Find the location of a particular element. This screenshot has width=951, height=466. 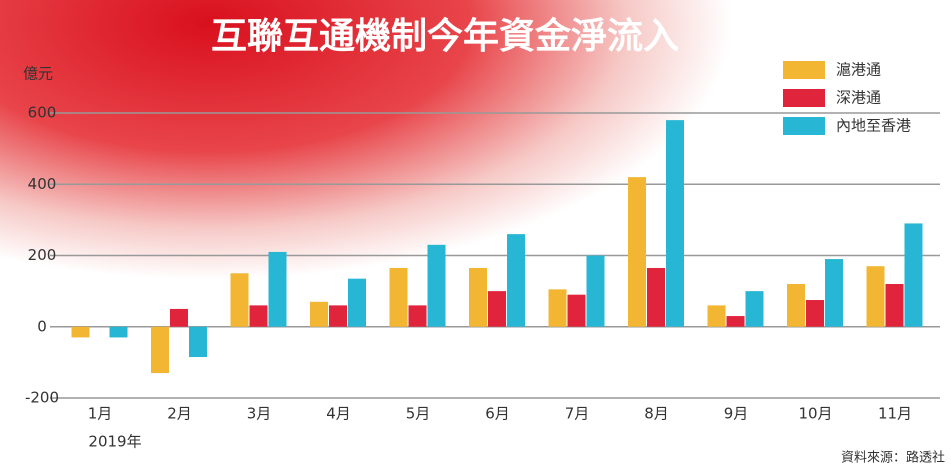

y-tick-label: 600 is located at coordinates (42, 113).